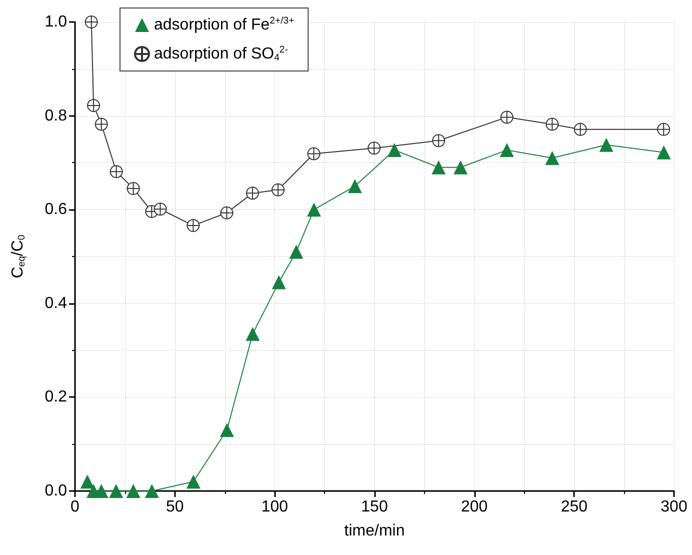 Image resolution: width=692 pixels, height=555 pixels. I want to click on y-tick-label: 0.0, so click(56, 491).